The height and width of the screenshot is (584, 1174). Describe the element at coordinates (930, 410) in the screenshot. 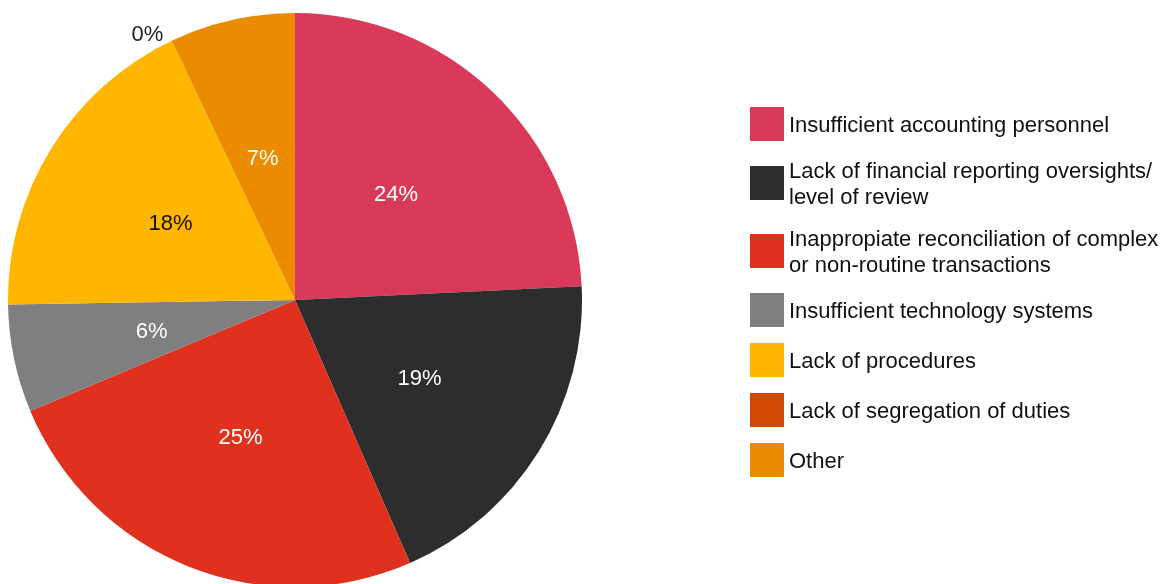

I see `legend-label: Lack of segregation of duties` at that location.